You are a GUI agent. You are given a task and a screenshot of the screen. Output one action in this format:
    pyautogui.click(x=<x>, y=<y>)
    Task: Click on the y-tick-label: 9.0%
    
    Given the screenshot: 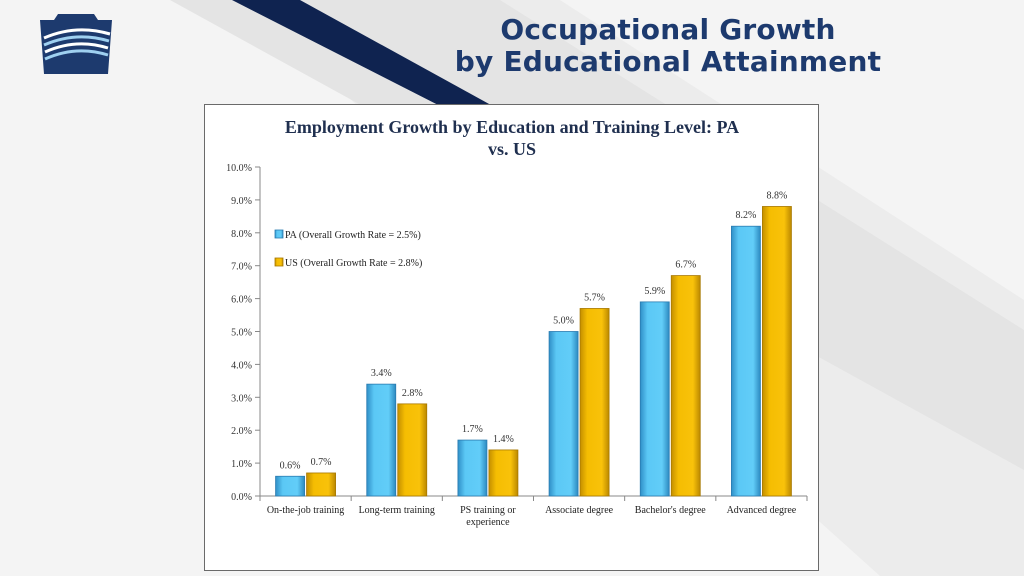 What is the action you would take?
    pyautogui.click(x=241, y=201)
    